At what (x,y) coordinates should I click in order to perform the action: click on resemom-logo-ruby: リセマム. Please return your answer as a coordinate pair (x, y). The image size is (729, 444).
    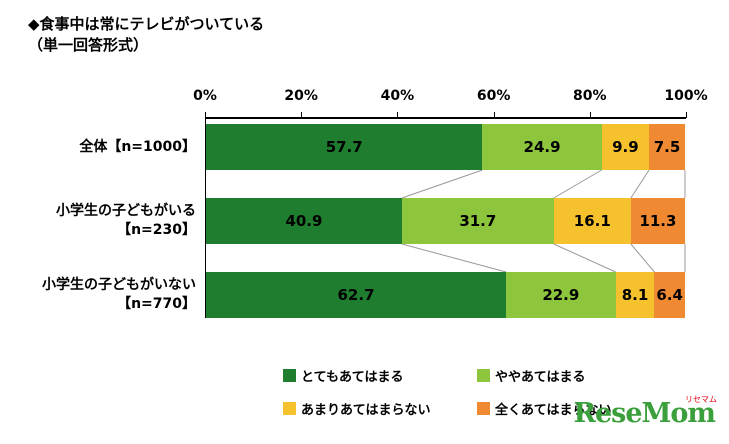
    Looking at the image, I should click on (701, 399).